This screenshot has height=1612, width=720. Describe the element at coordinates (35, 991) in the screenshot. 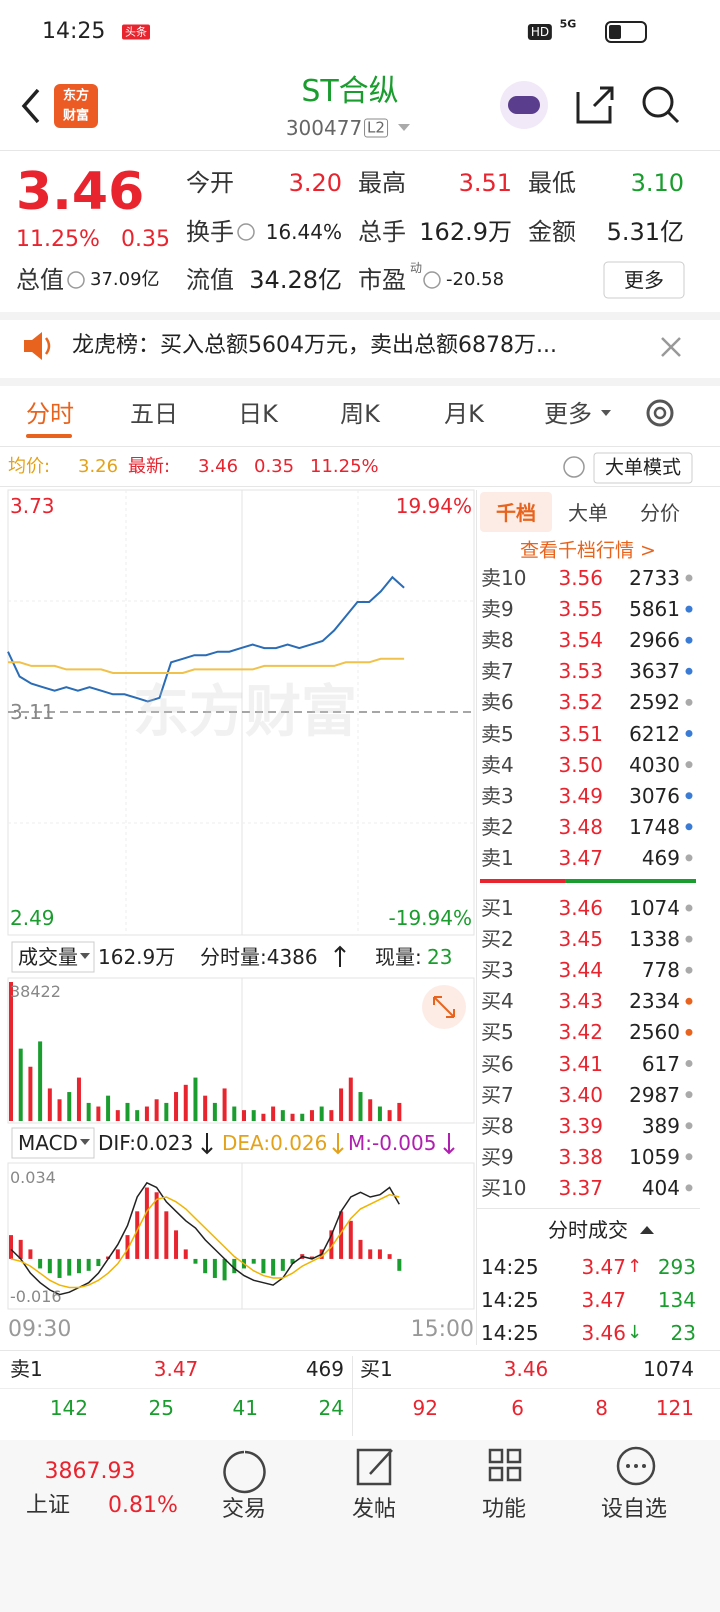

I see `y-tick-label: 38422` at that location.